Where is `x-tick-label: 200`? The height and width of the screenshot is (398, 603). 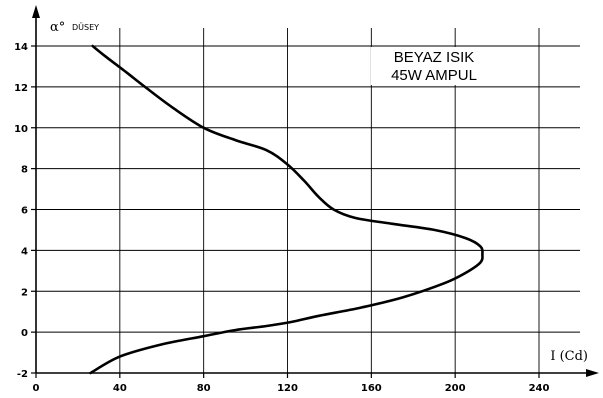 x-tick-label: 200 is located at coordinates (455, 388).